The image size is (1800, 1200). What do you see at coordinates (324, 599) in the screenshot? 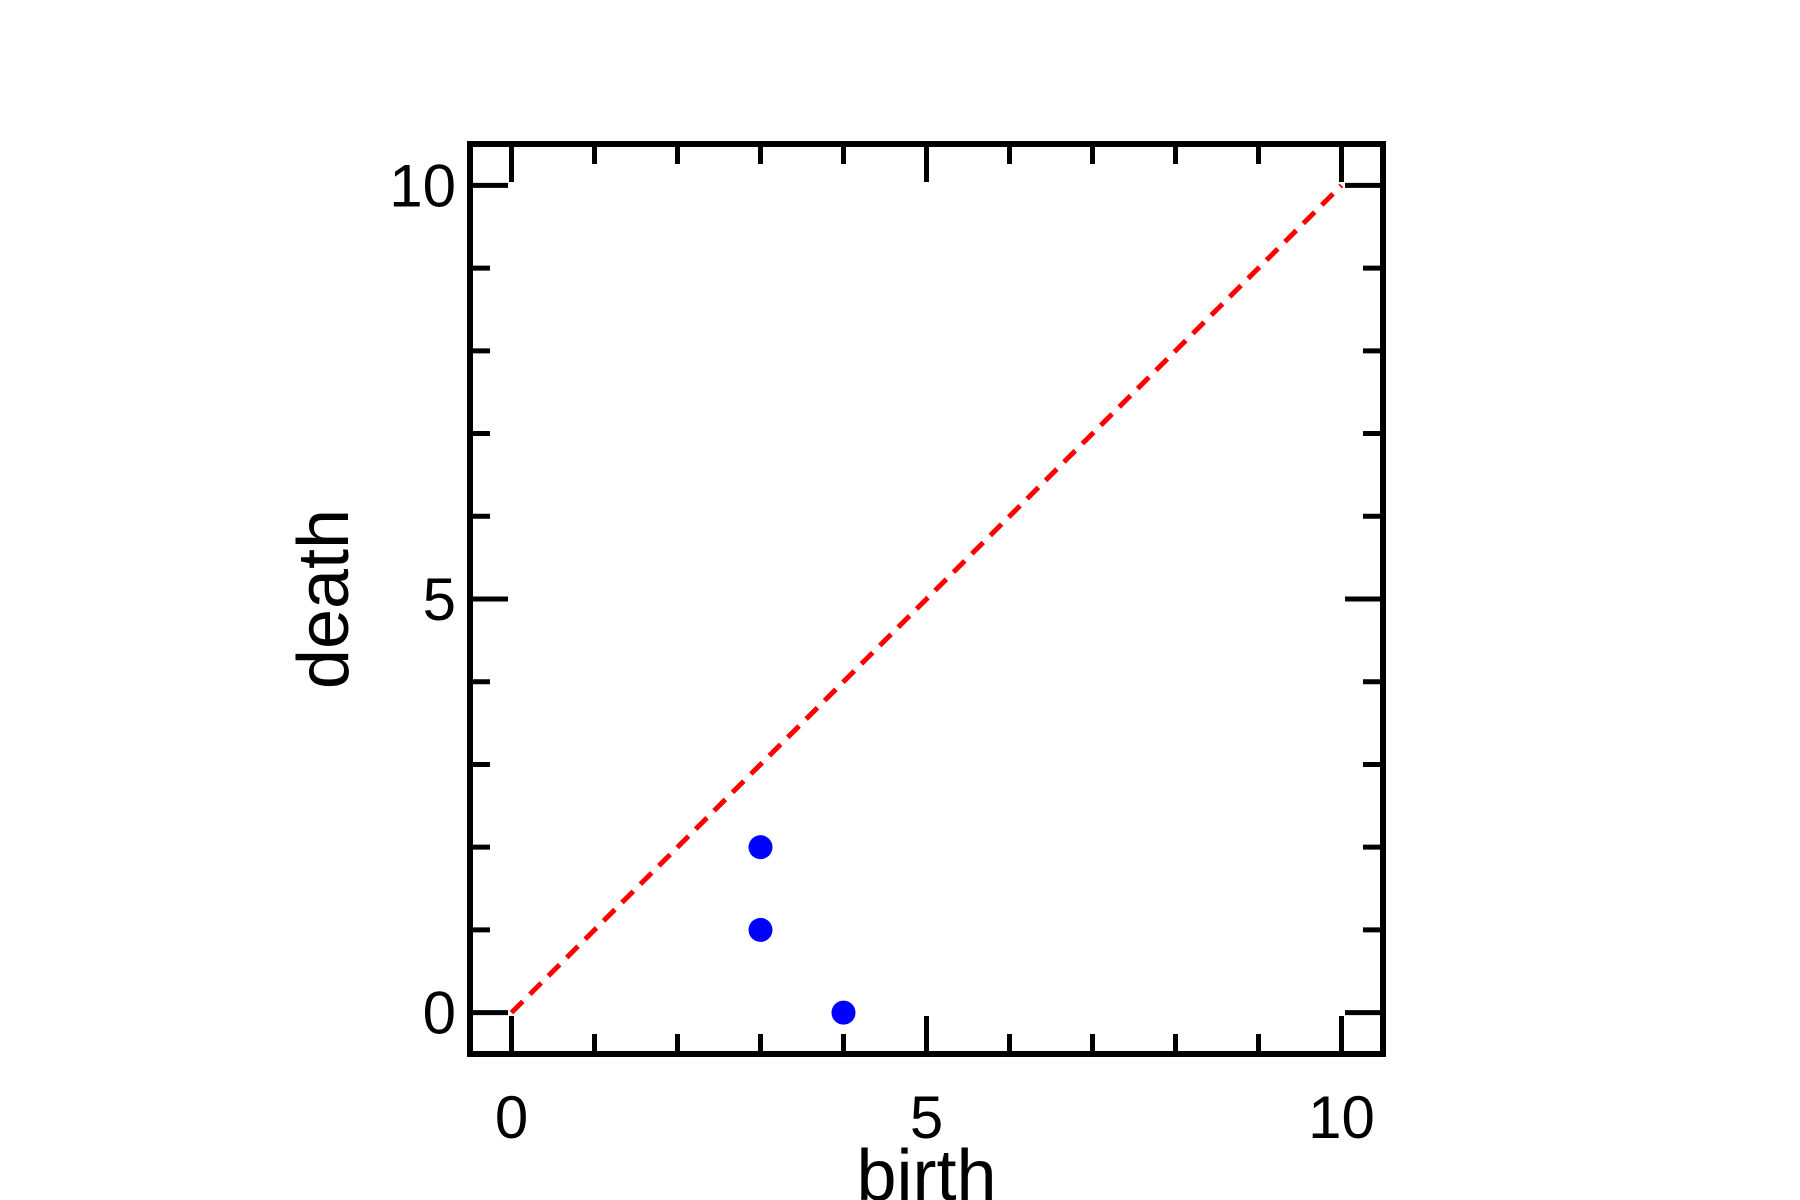
I see `y-axis-label: death` at bounding box center [324, 599].